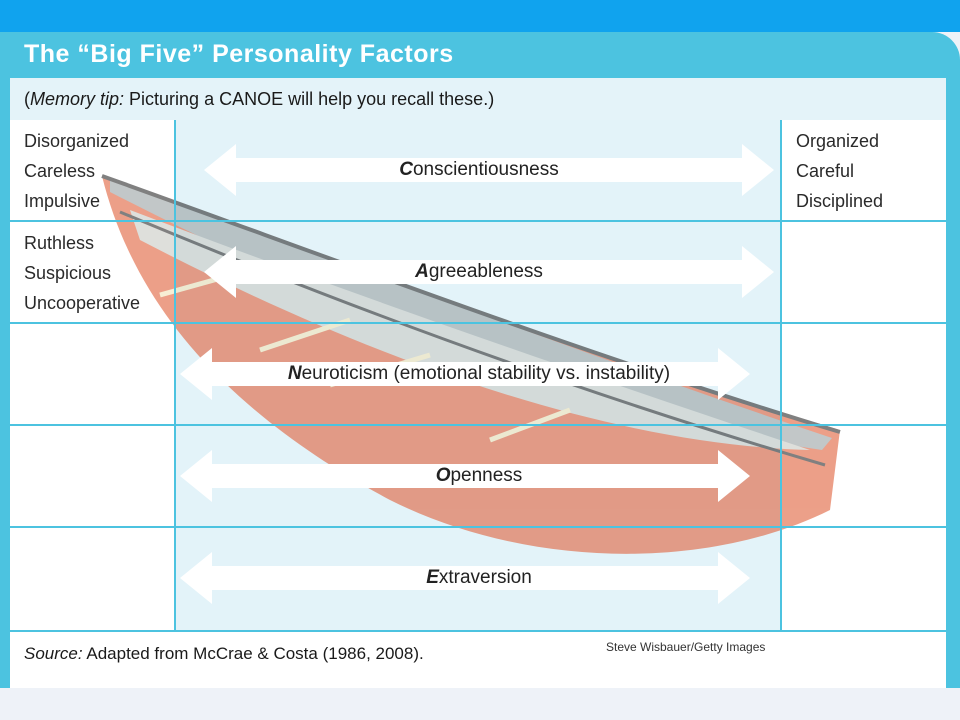  I want to click on trait-label: Careless, so click(60, 171).